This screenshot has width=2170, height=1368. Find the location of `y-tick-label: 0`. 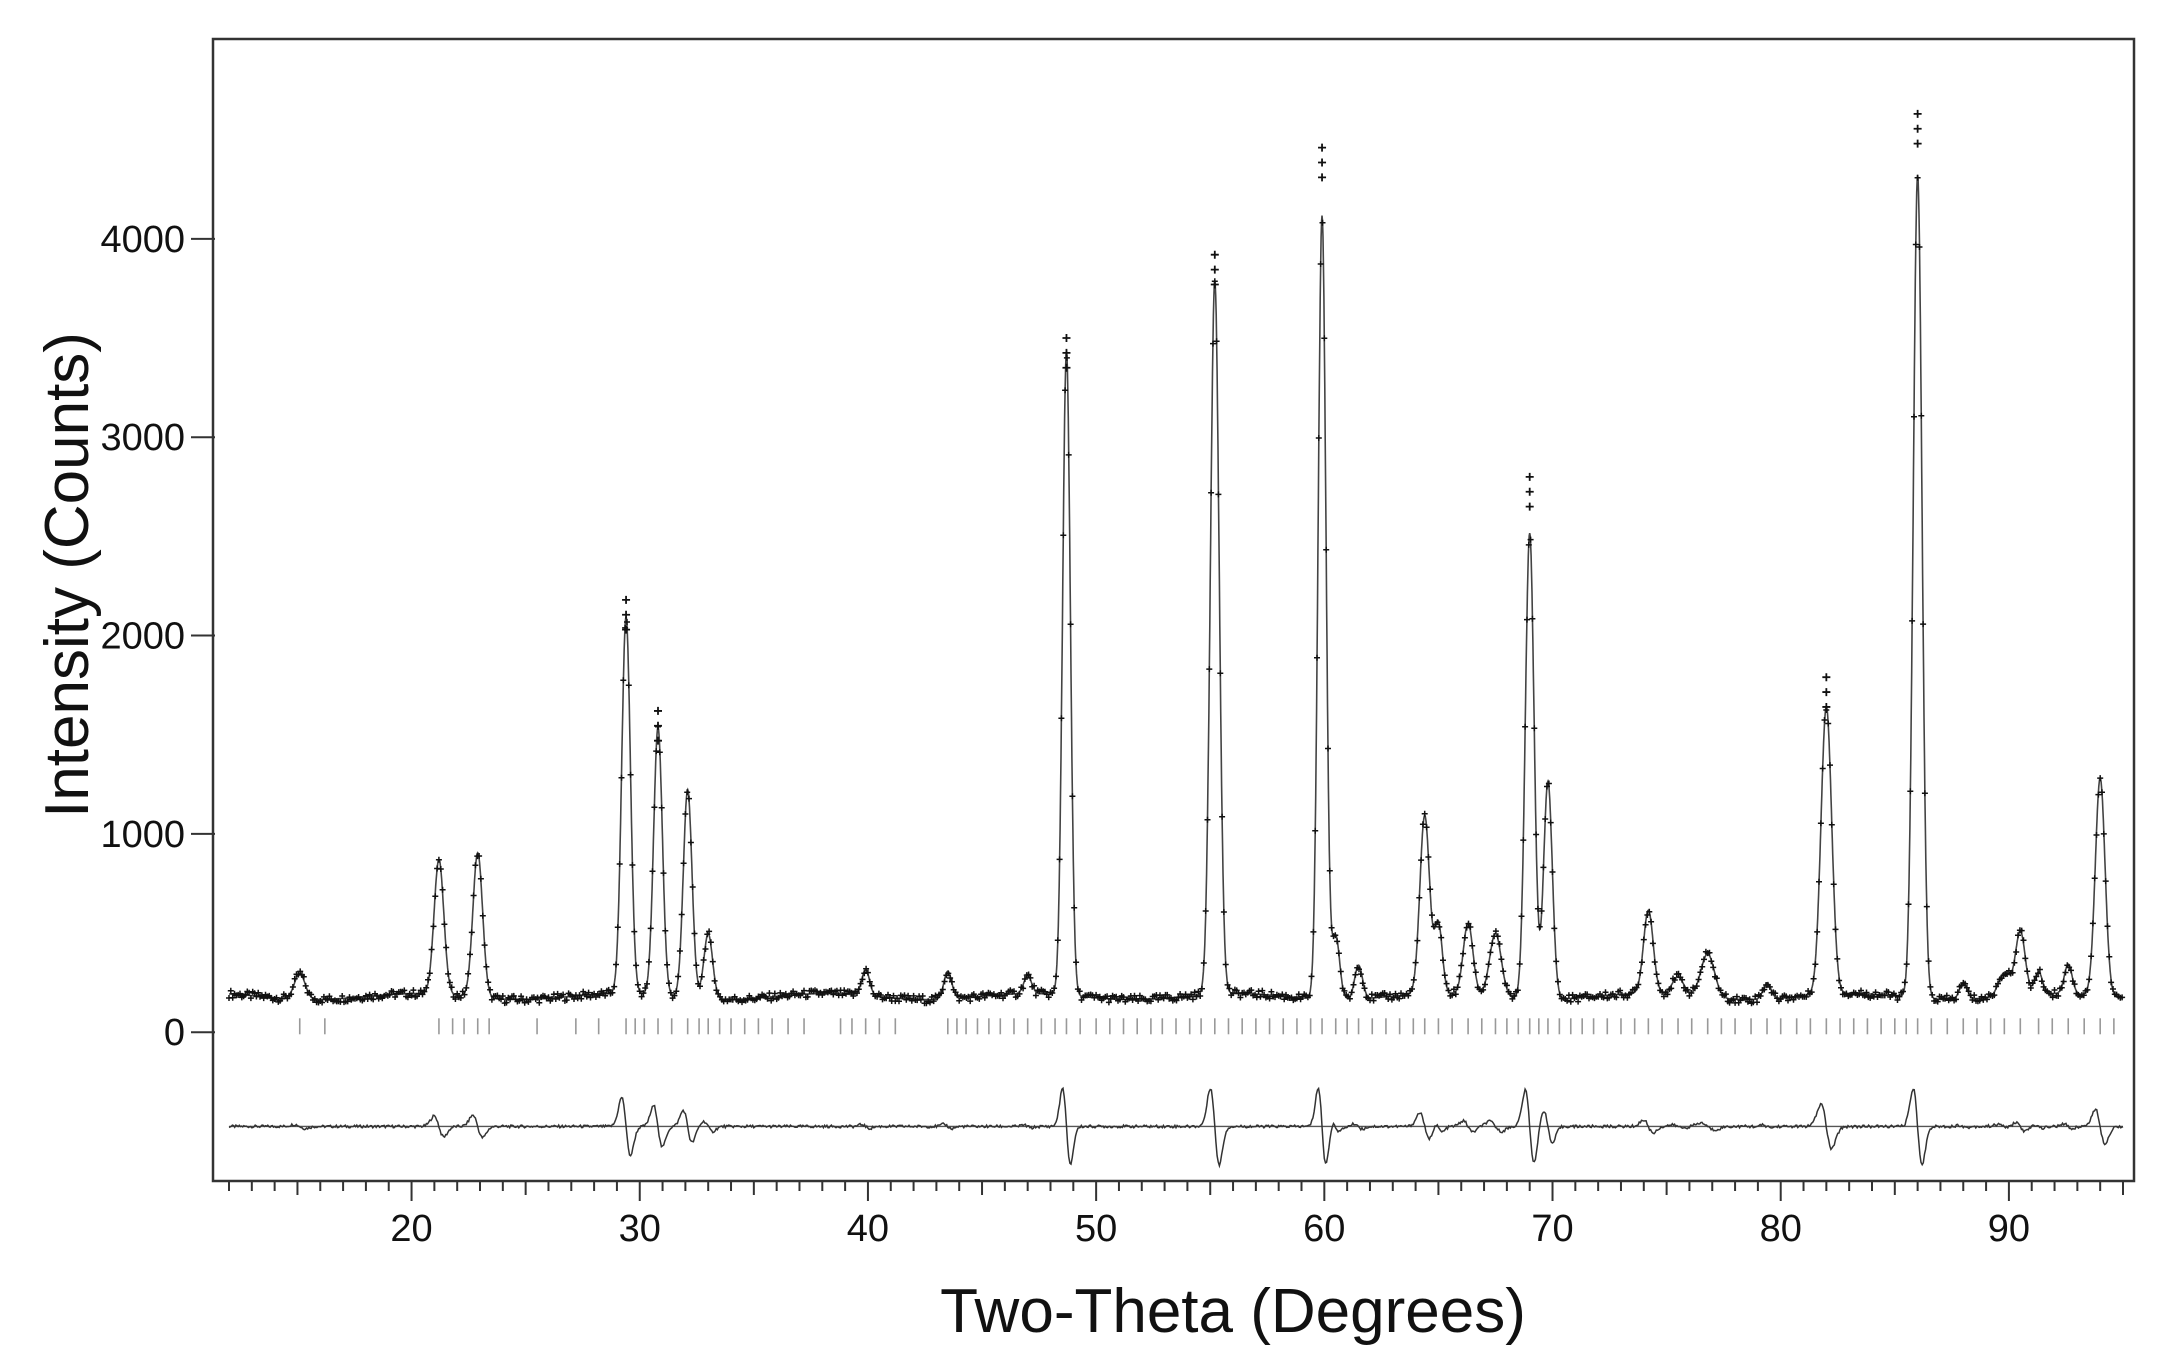

y-tick-label: 0 is located at coordinates (174, 1033).